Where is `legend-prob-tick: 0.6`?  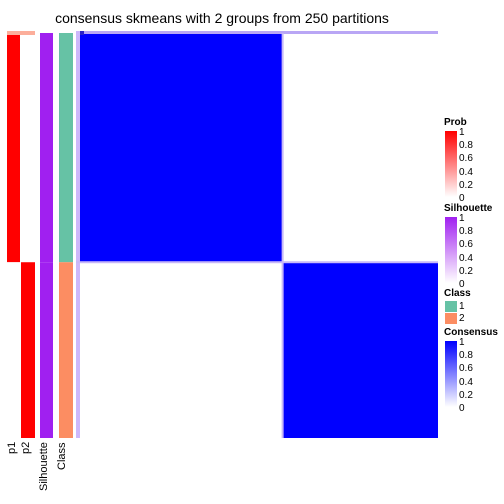 legend-prob-tick: 0.6 is located at coordinates (466, 159).